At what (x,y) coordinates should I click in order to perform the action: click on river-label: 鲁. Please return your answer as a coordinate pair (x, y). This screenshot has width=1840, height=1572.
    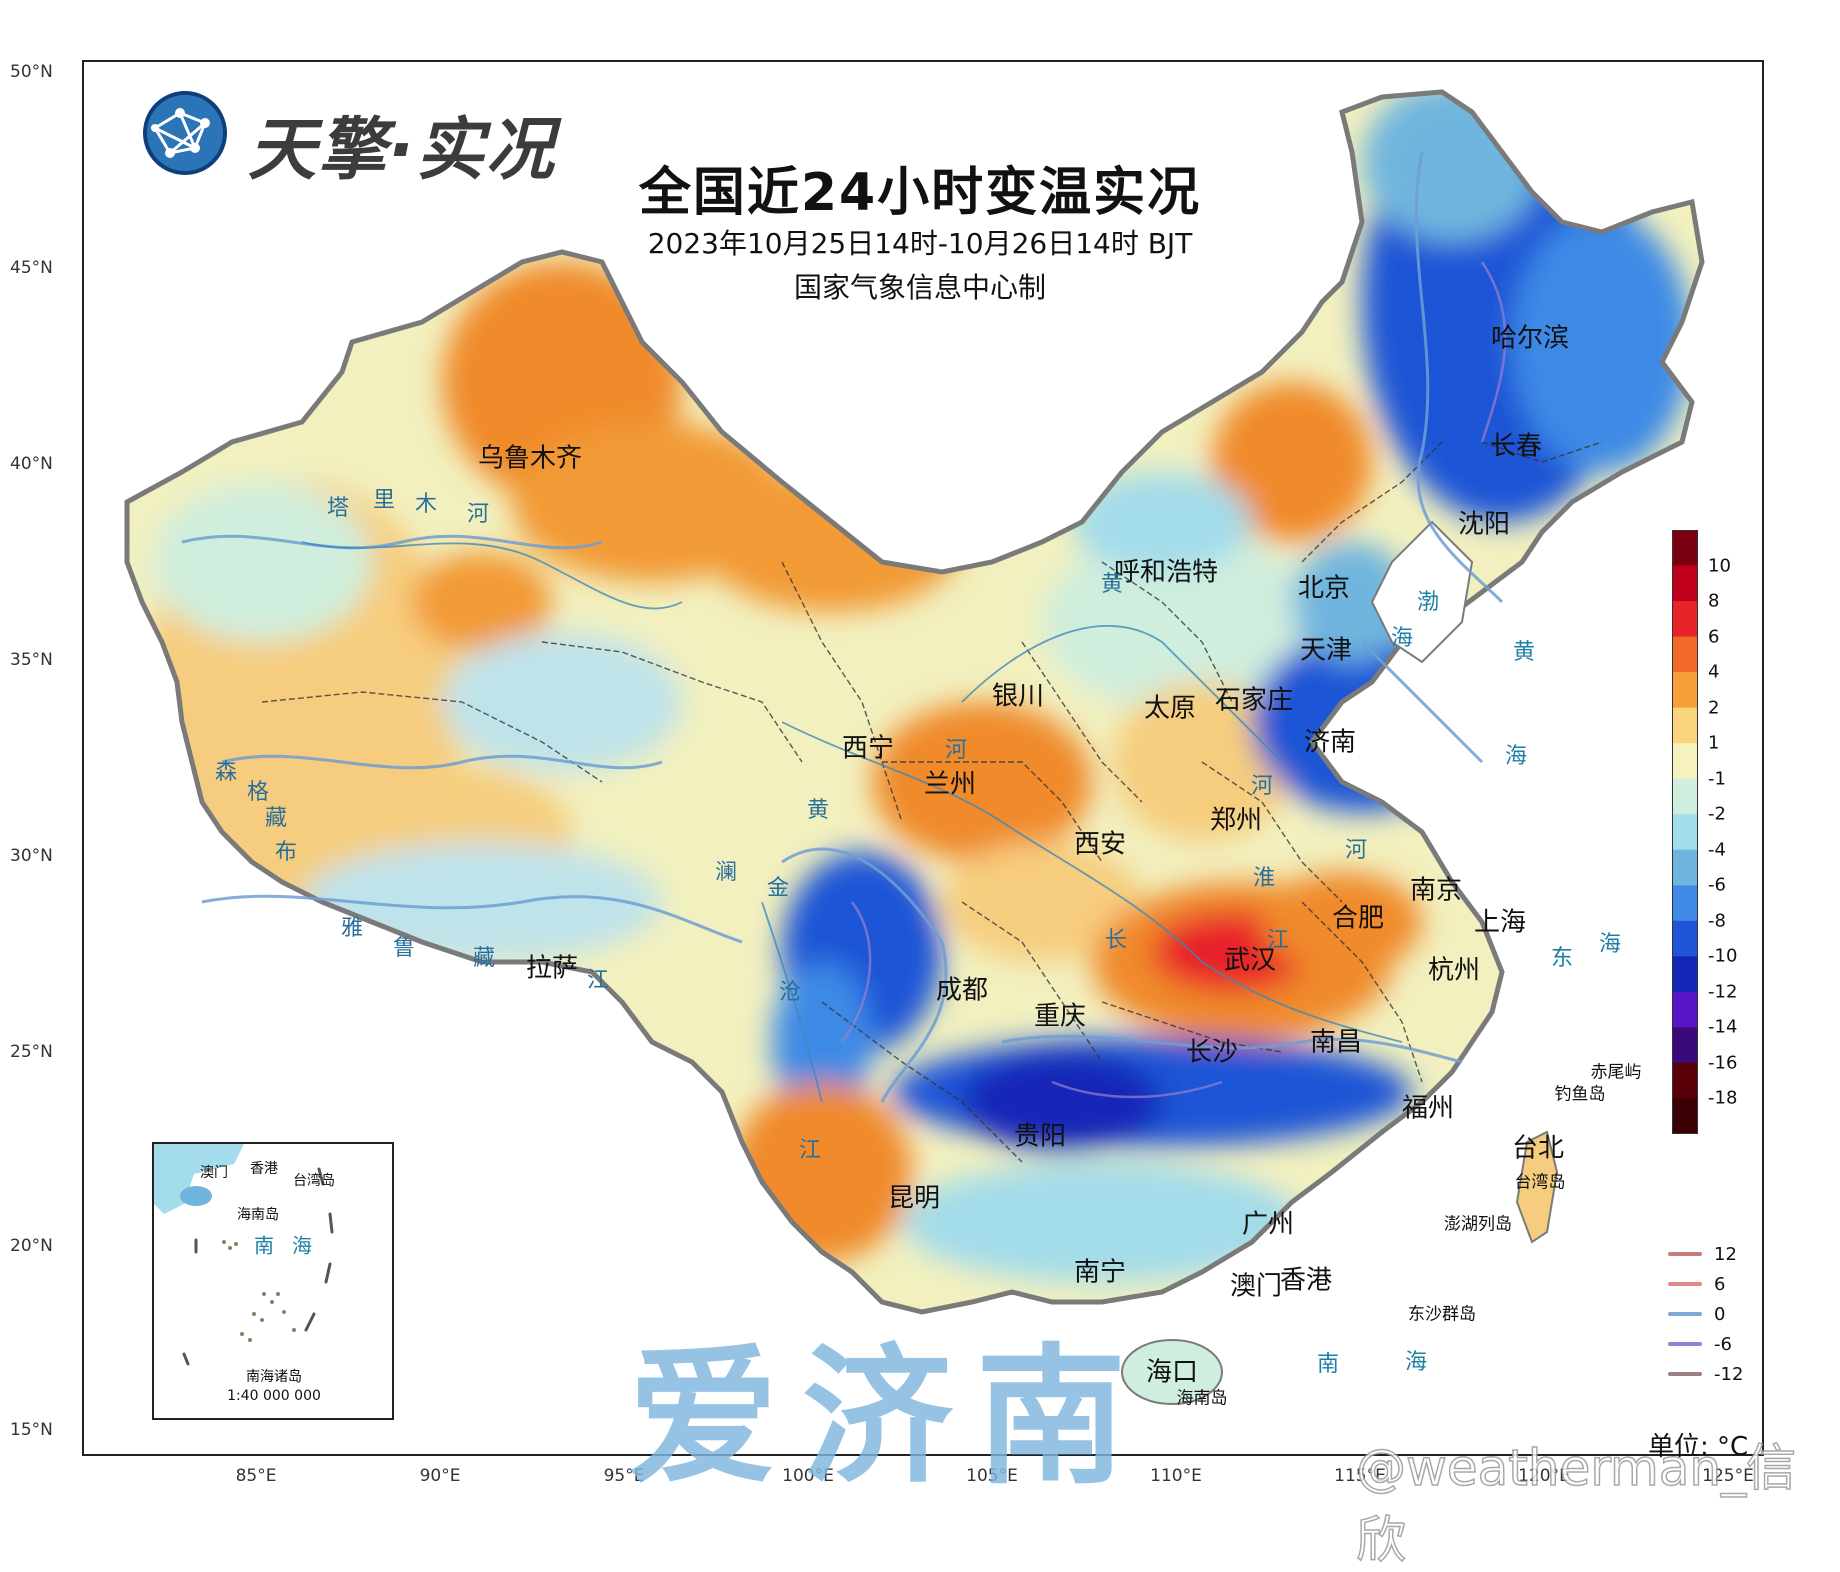
    Looking at the image, I should click on (404, 948).